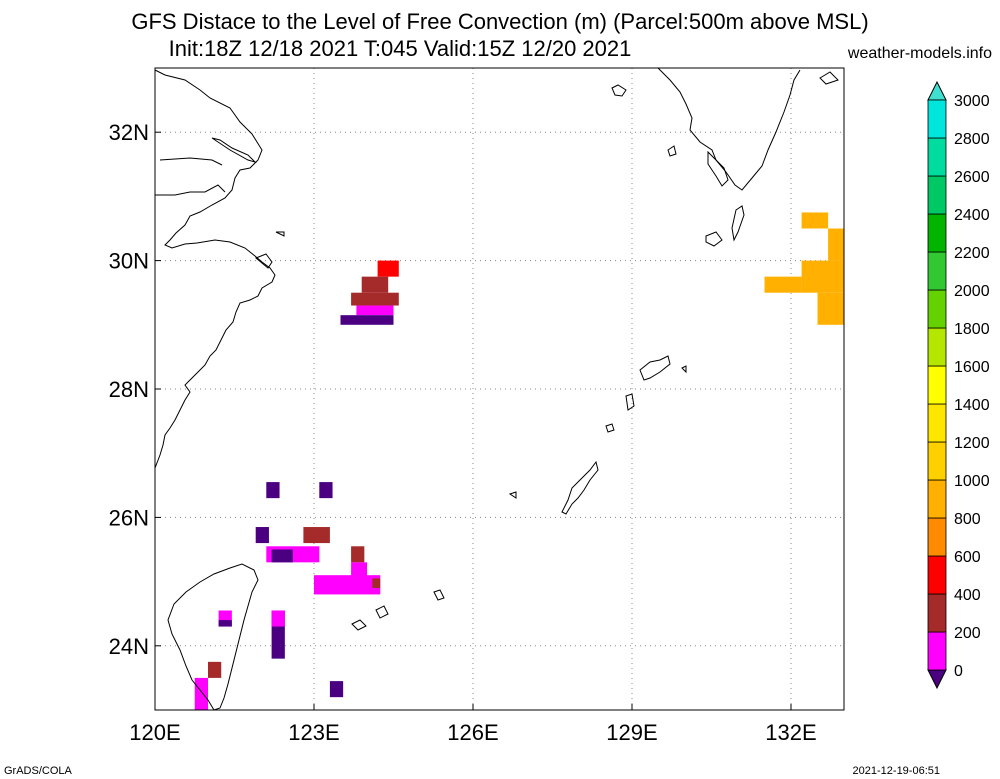  Describe the element at coordinates (972, 215) in the screenshot. I see `colorbar-label: 2400` at that location.